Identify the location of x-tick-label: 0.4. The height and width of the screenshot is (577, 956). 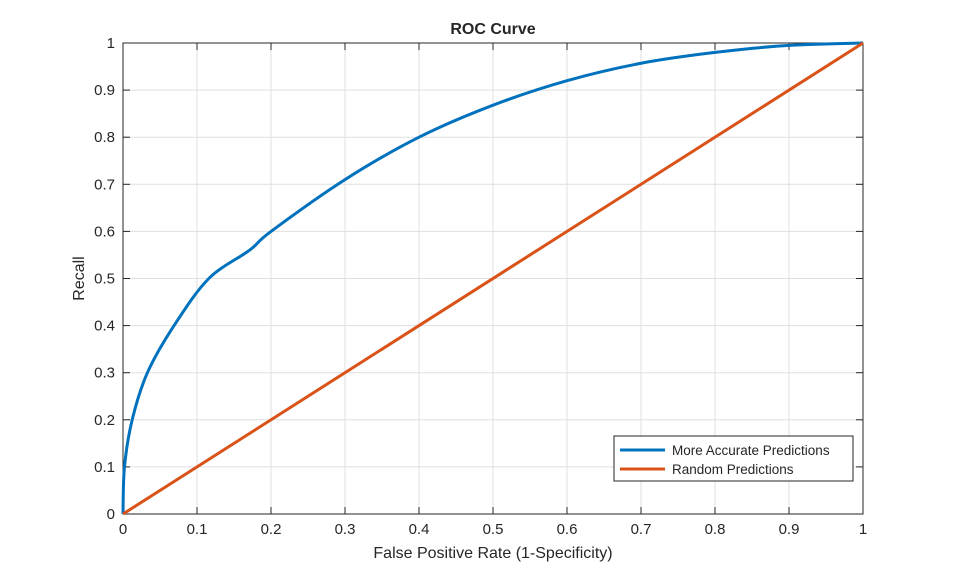
(419, 529).